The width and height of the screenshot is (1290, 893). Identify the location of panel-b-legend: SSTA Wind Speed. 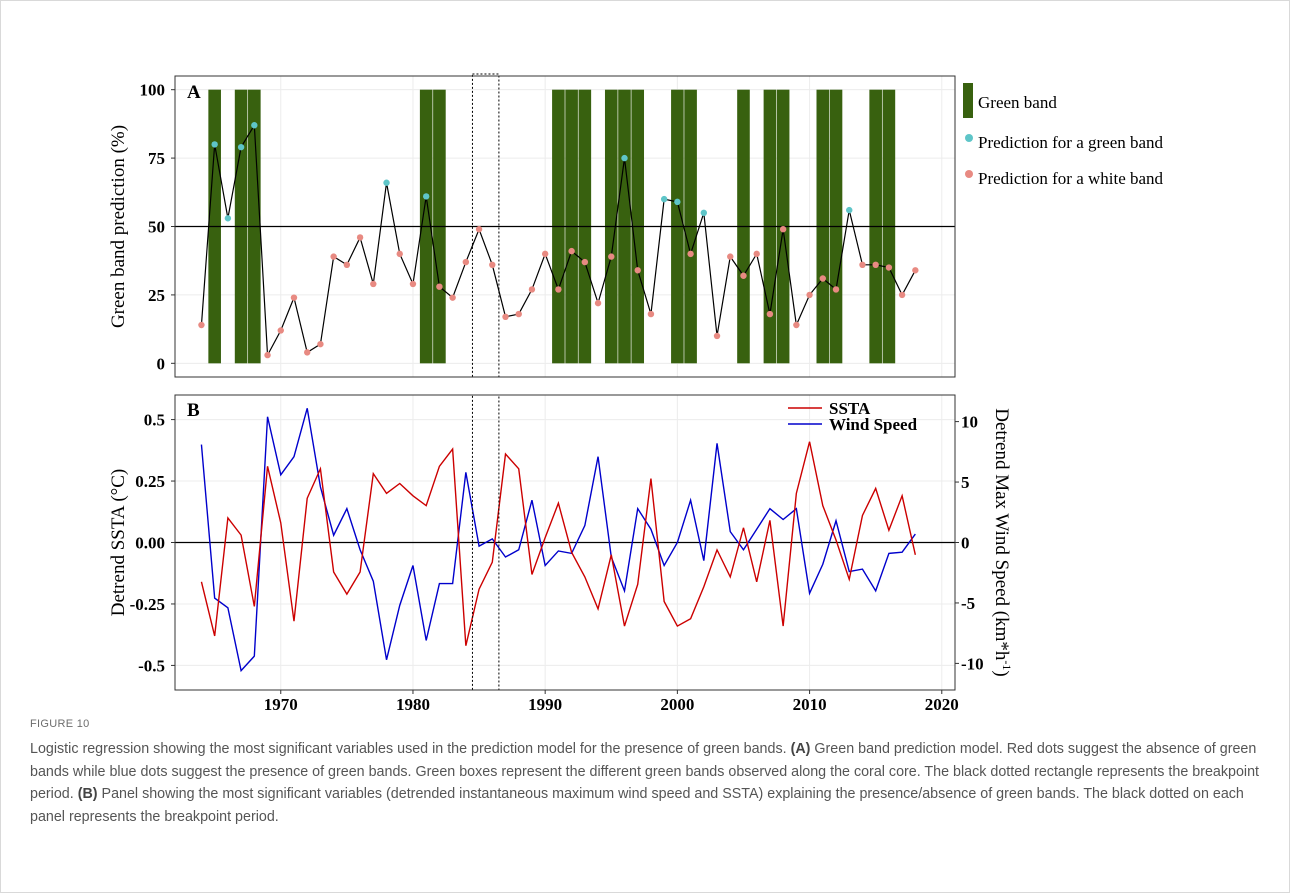
(853, 416).